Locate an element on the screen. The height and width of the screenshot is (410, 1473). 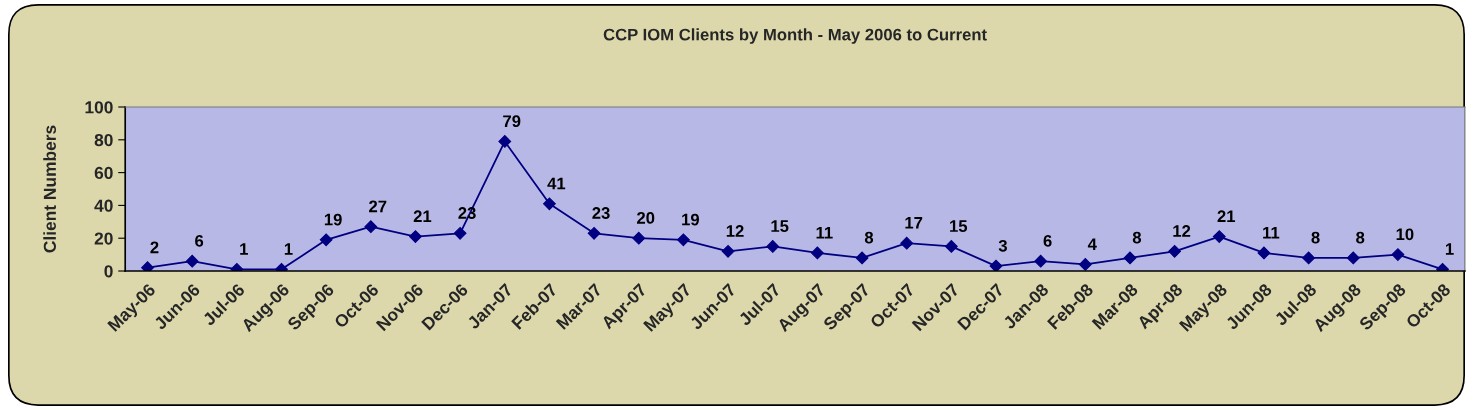
data-label: 41 is located at coordinates (556, 183).